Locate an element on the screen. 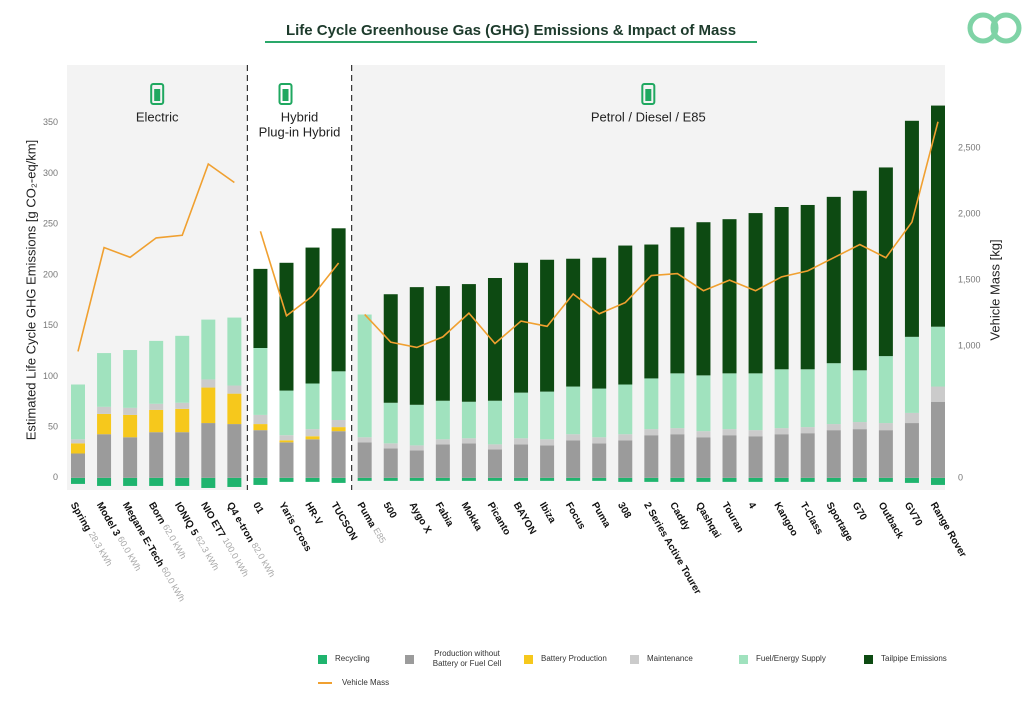  category-name: HR-V is located at coordinates (314, 513).